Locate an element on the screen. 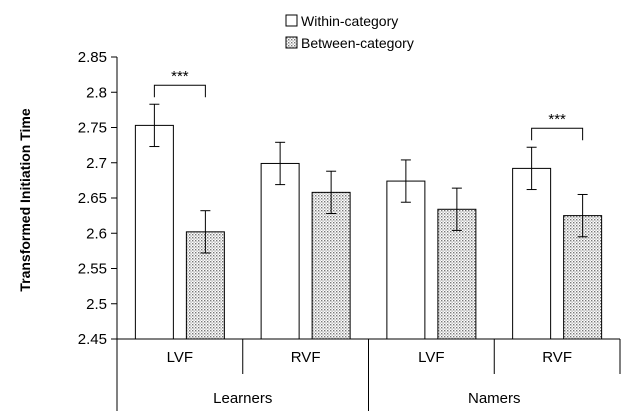 The image size is (634, 411). legend-label-within: Within-category is located at coordinates (349, 21).